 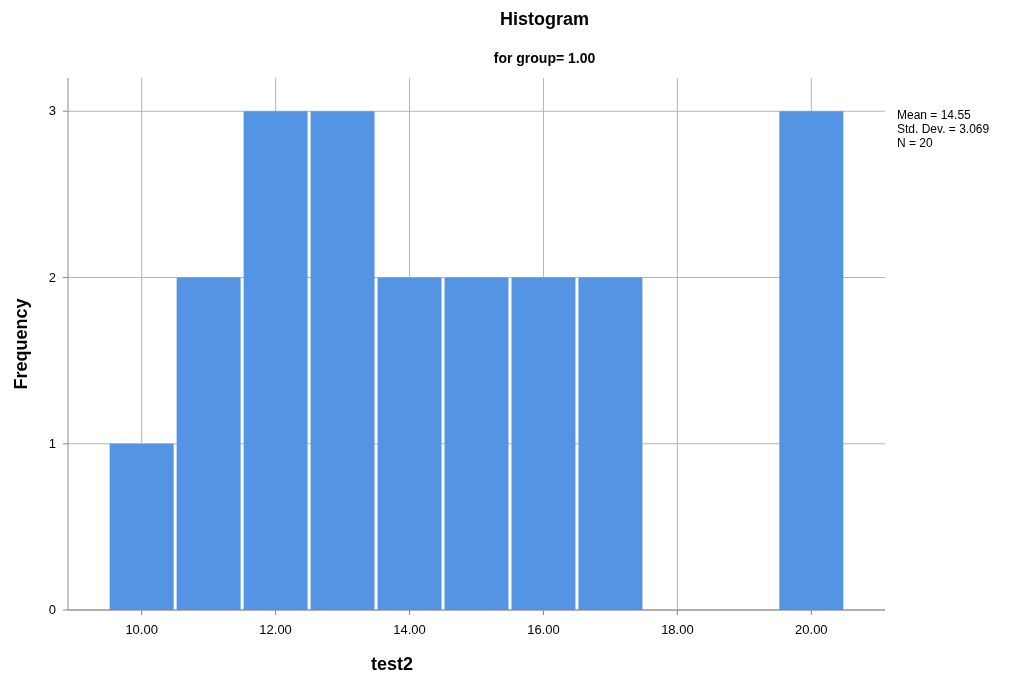 I want to click on chart-title: Histogram, so click(x=544, y=19).